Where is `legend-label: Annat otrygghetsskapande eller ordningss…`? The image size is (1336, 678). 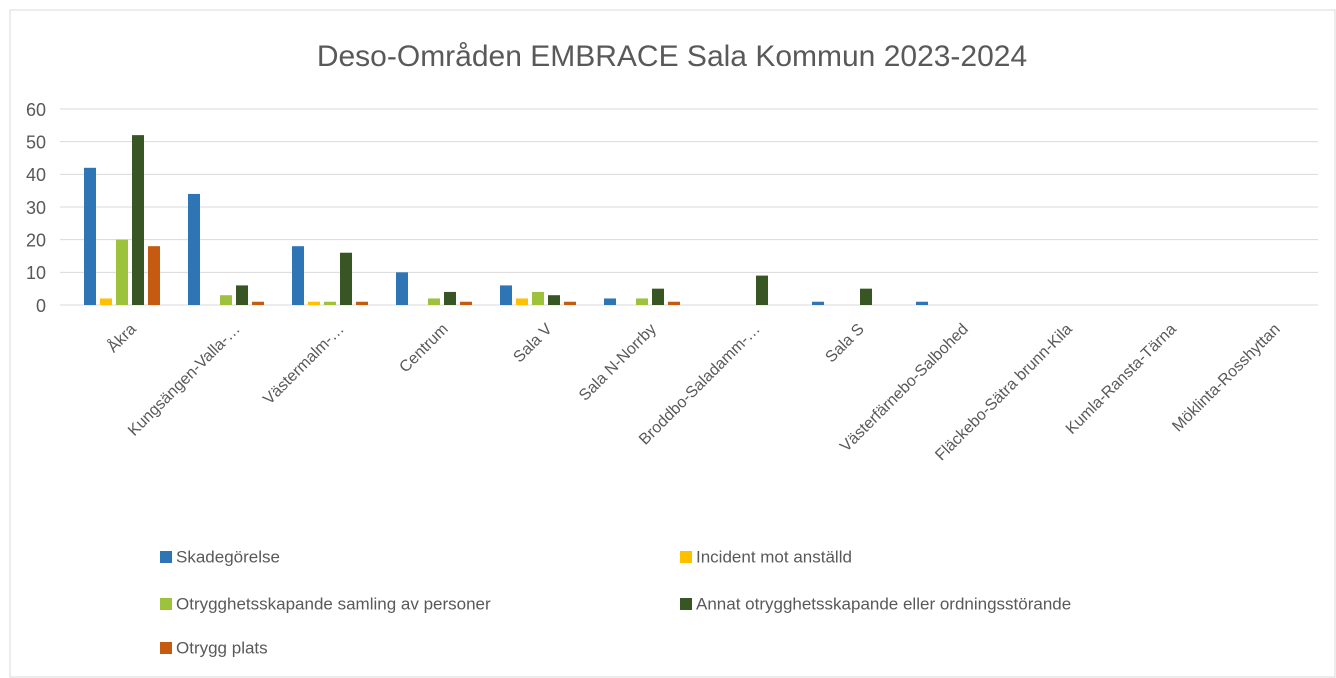 legend-label: Annat otrygghetsskapande eller ordningss… is located at coordinates (883, 603).